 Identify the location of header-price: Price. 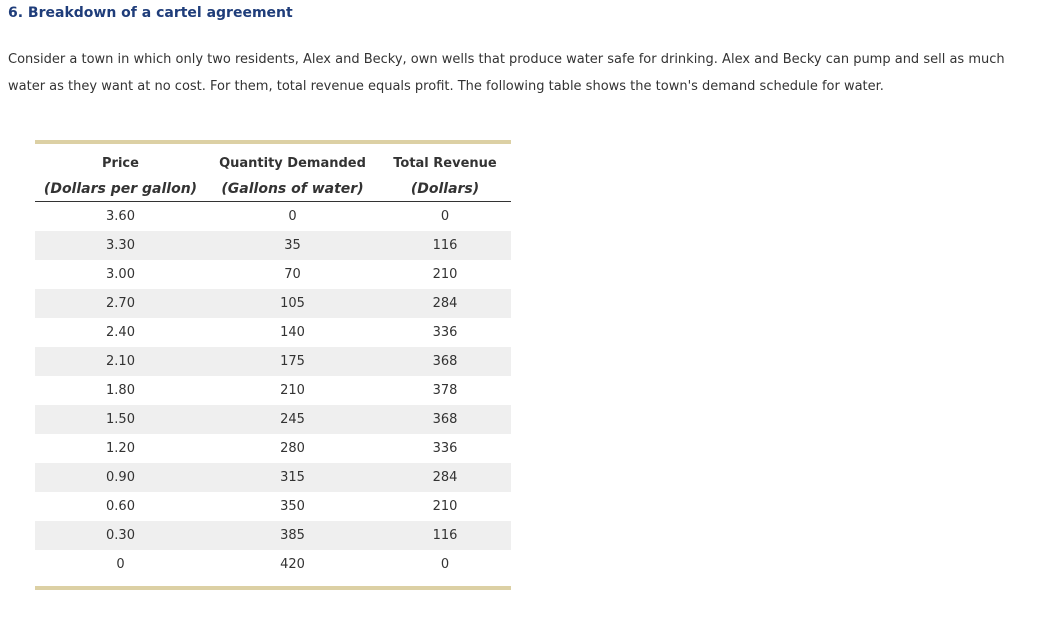
(120, 163).